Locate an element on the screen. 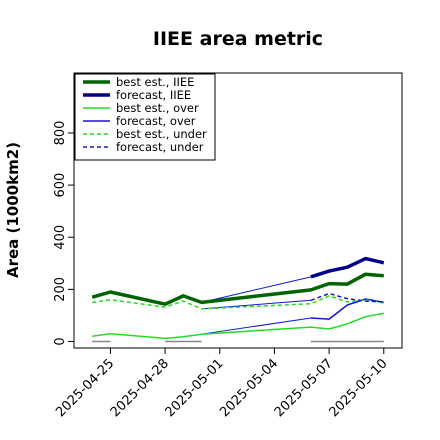  y-tick-label-4: 800 is located at coordinates (60, 133).